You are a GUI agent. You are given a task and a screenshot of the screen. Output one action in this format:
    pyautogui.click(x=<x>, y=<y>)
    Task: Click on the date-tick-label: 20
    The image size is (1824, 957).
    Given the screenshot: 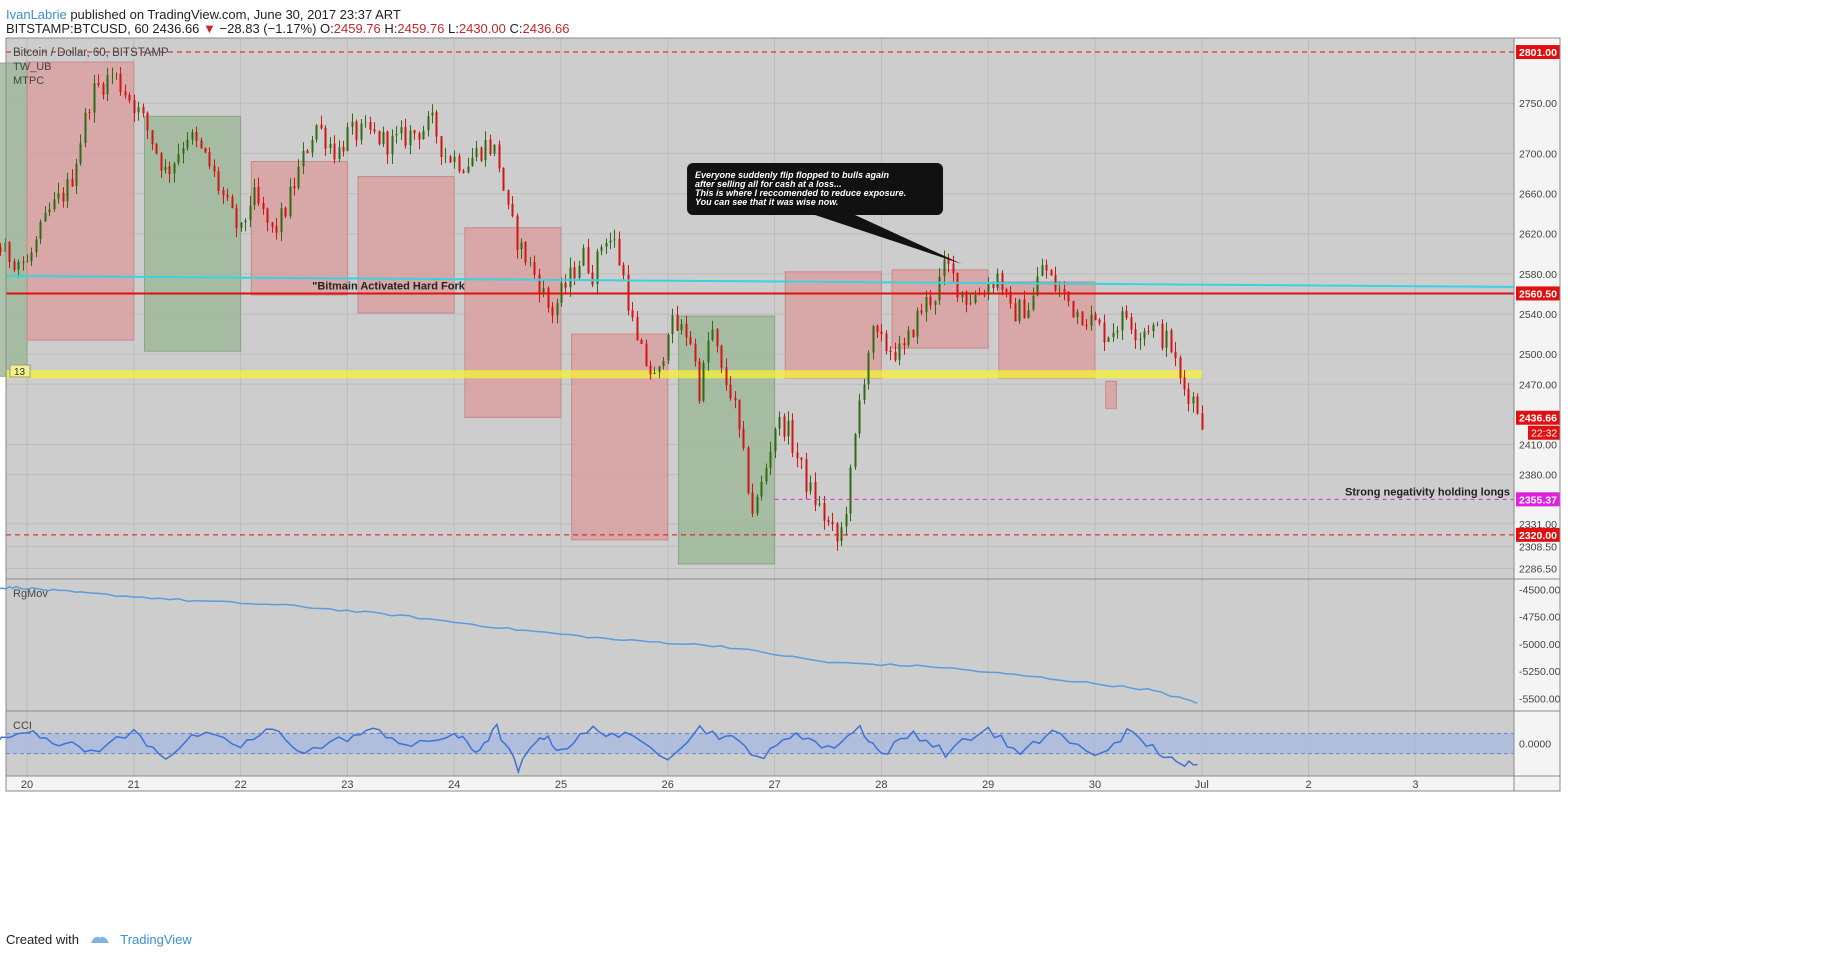 What is the action you would take?
    pyautogui.click(x=27, y=785)
    